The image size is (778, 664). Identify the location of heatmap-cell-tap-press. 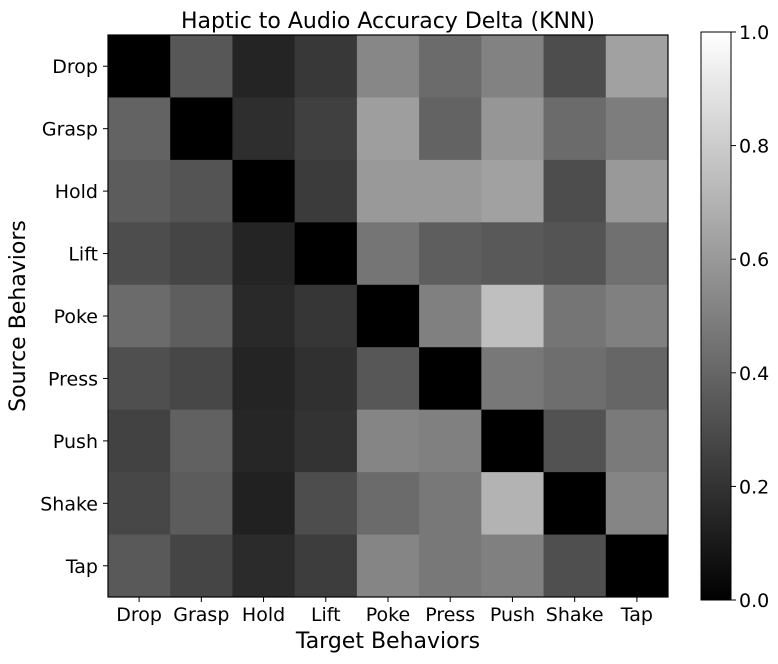
(450, 566).